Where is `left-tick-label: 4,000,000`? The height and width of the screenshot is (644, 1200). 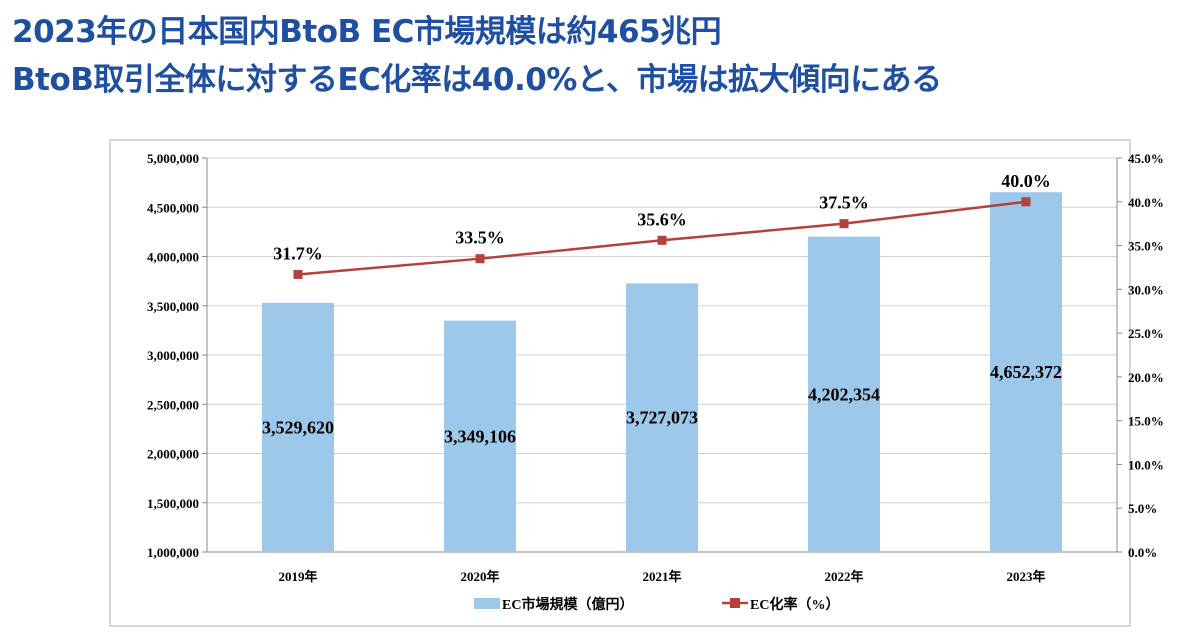 left-tick-label: 4,000,000 is located at coordinates (173, 257).